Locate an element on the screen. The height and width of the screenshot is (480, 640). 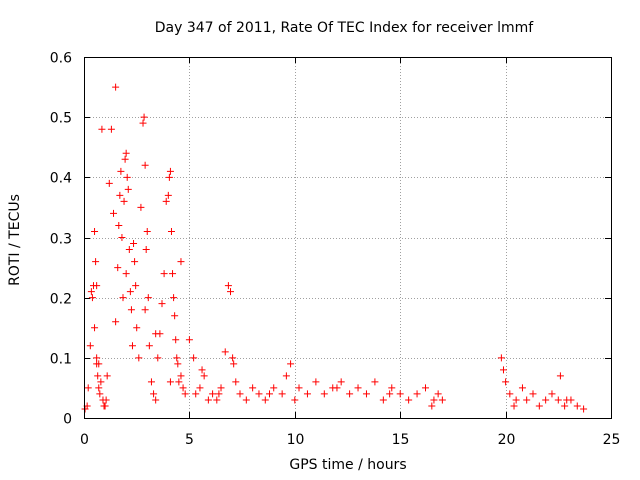
y-tick-label: 0.6 is located at coordinates (61, 59).